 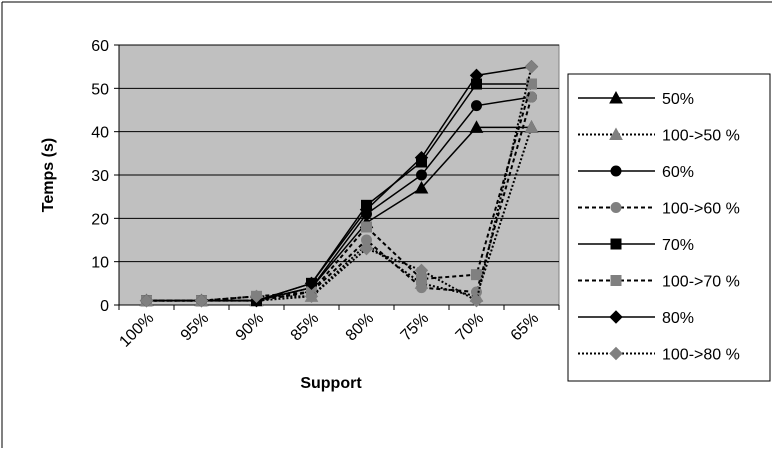 I want to click on x-tick-label: 65%, so click(x=525, y=327).